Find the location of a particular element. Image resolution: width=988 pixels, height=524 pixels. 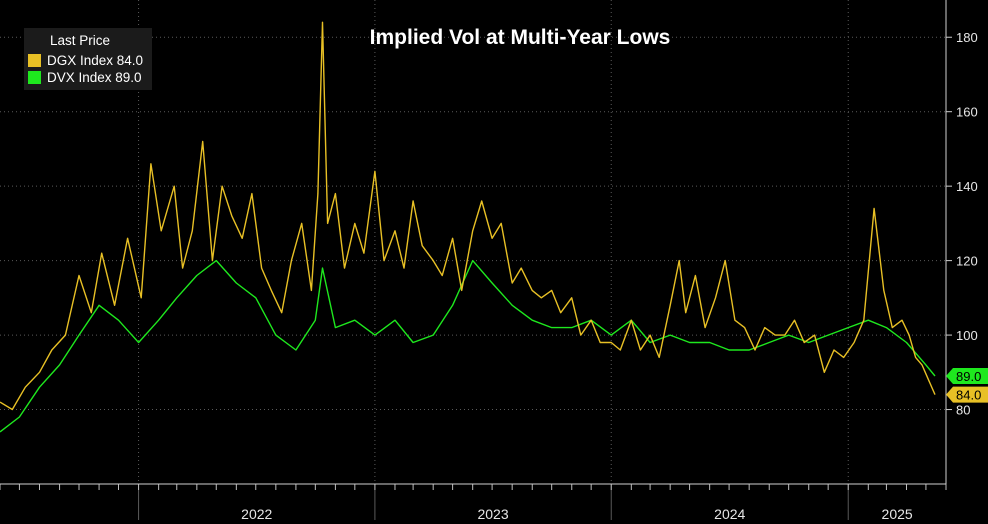

last-value-tags: 84.0 89.0 is located at coordinates (967, 385).